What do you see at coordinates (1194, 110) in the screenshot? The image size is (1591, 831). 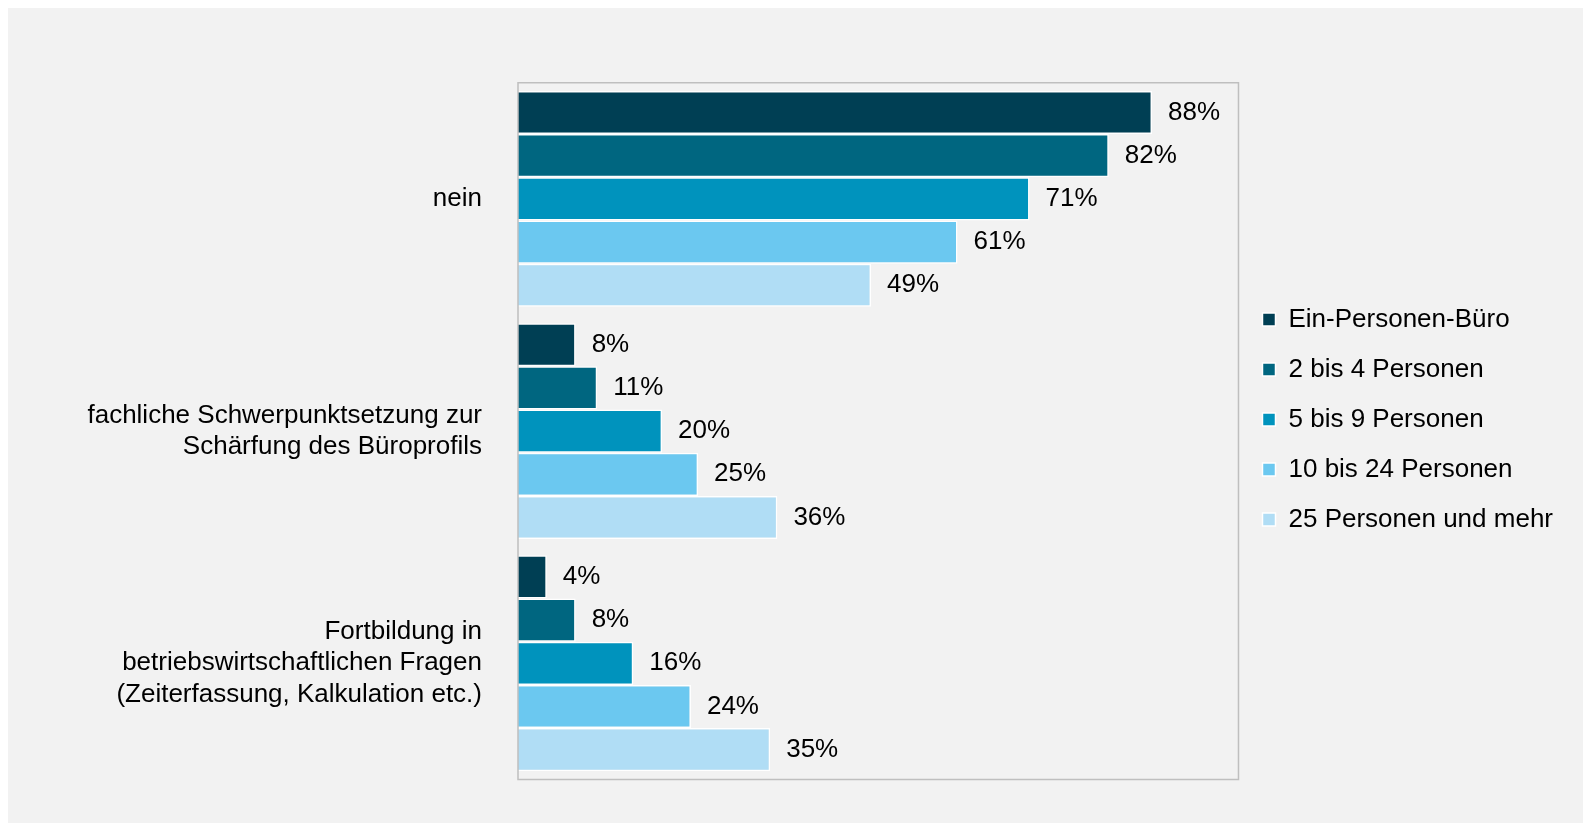 I see `data-label: 88%` at bounding box center [1194, 110].